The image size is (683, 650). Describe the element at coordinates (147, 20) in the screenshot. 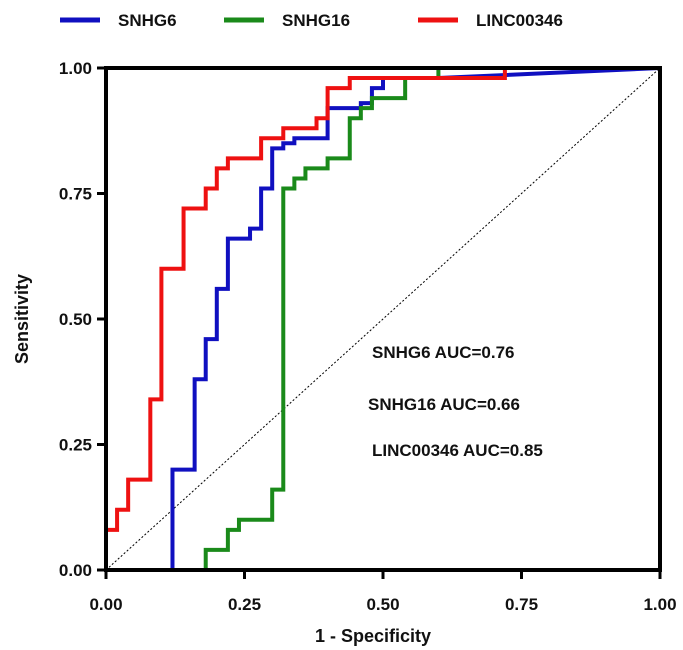

I see `legend-label-snhg6: SNHG6` at that location.